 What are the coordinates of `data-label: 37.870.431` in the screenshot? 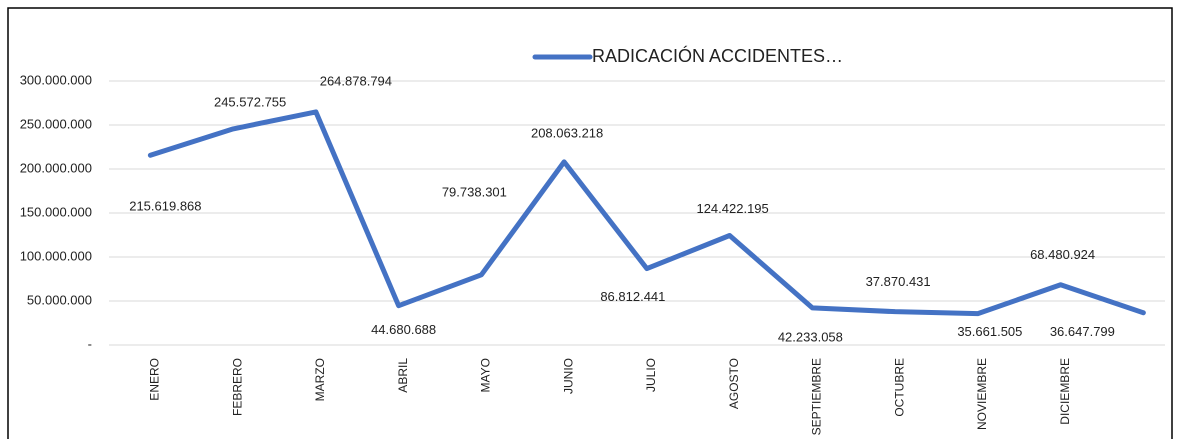 It's located at (898, 281).